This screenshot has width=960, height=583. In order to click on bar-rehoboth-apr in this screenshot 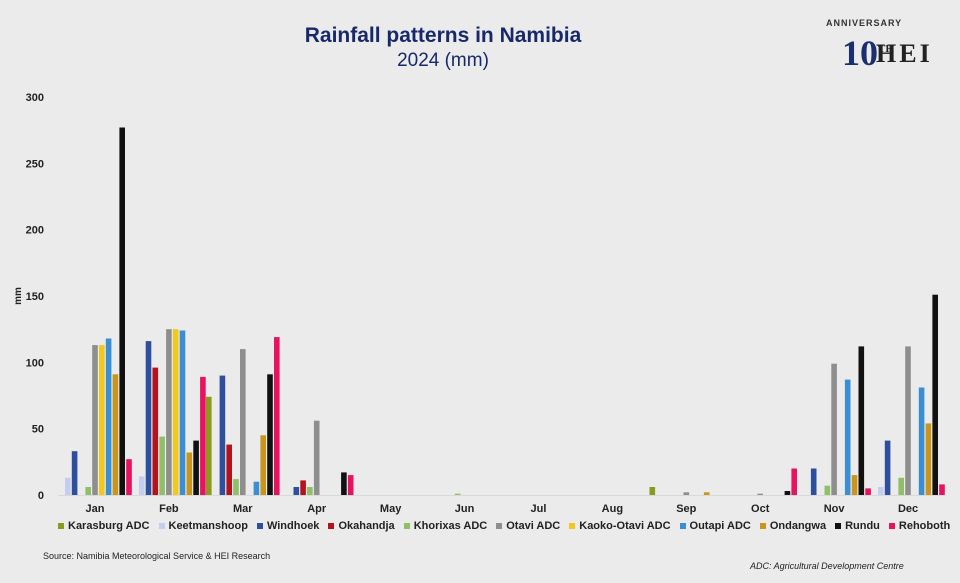, I will do `click(350, 485)`.